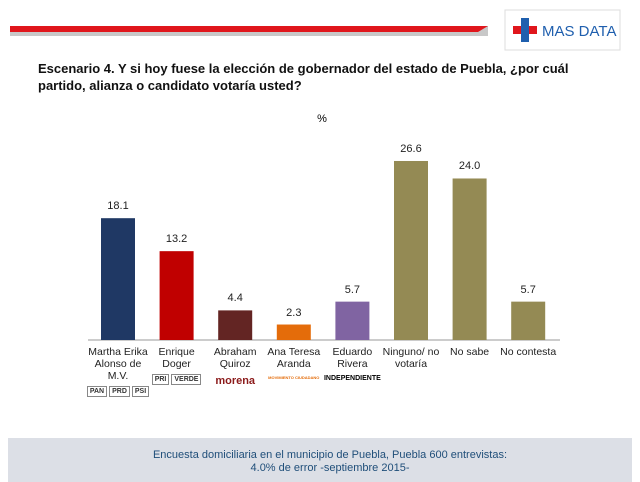  I want to click on value-label: 18.1, so click(118, 206).